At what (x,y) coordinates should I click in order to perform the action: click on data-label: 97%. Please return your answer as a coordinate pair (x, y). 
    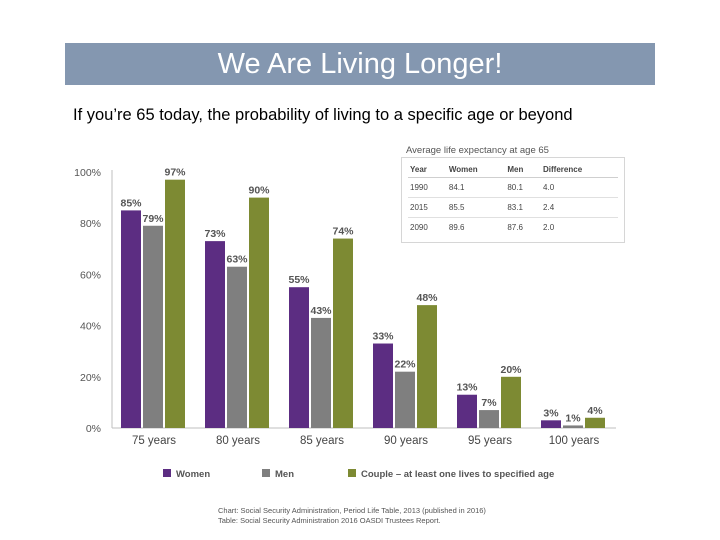
    Looking at the image, I should click on (175, 173).